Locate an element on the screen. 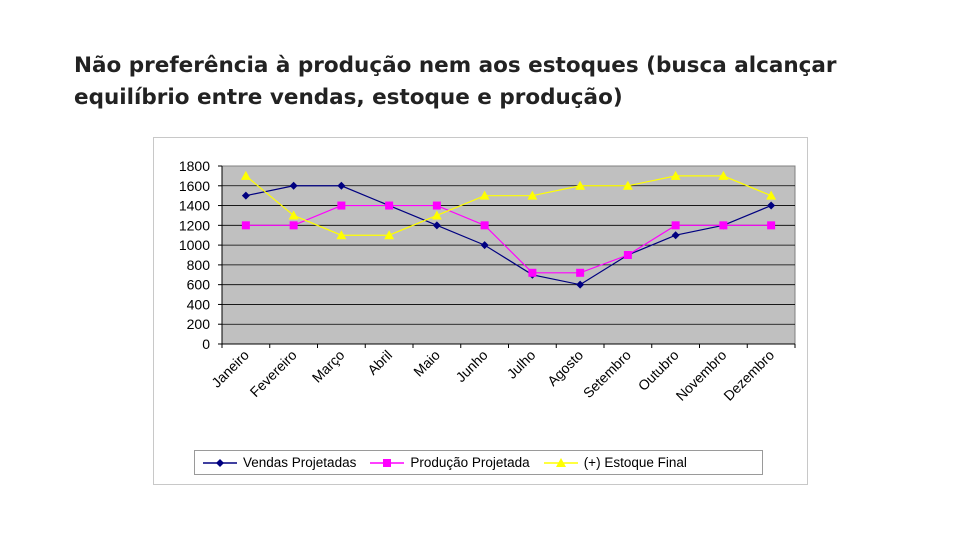 Image resolution: width=960 pixels, height=540 pixels. x-tick-label: Março is located at coordinates (328, 366).